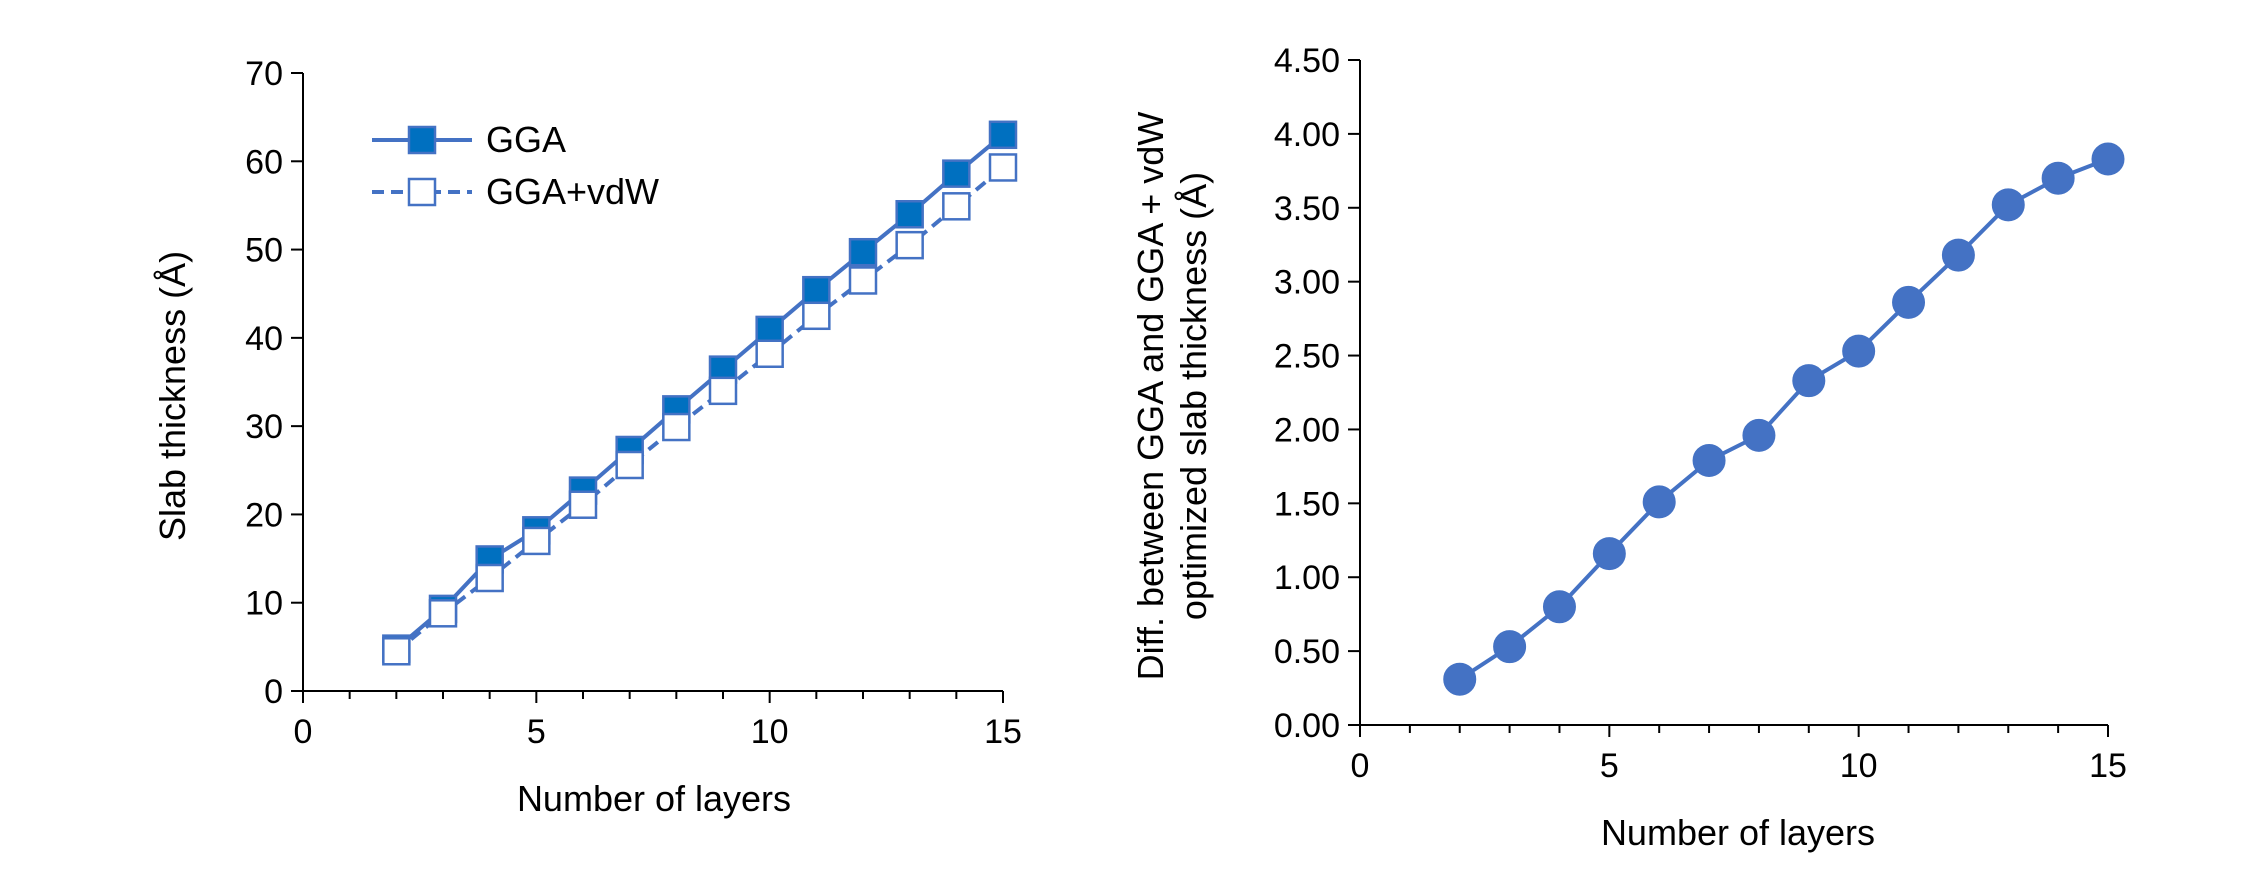 Image resolution: width=2250 pixels, height=884 pixels. What do you see at coordinates (1307, 726) in the screenshot?
I see `y-tick-label: 0.00` at bounding box center [1307, 726].